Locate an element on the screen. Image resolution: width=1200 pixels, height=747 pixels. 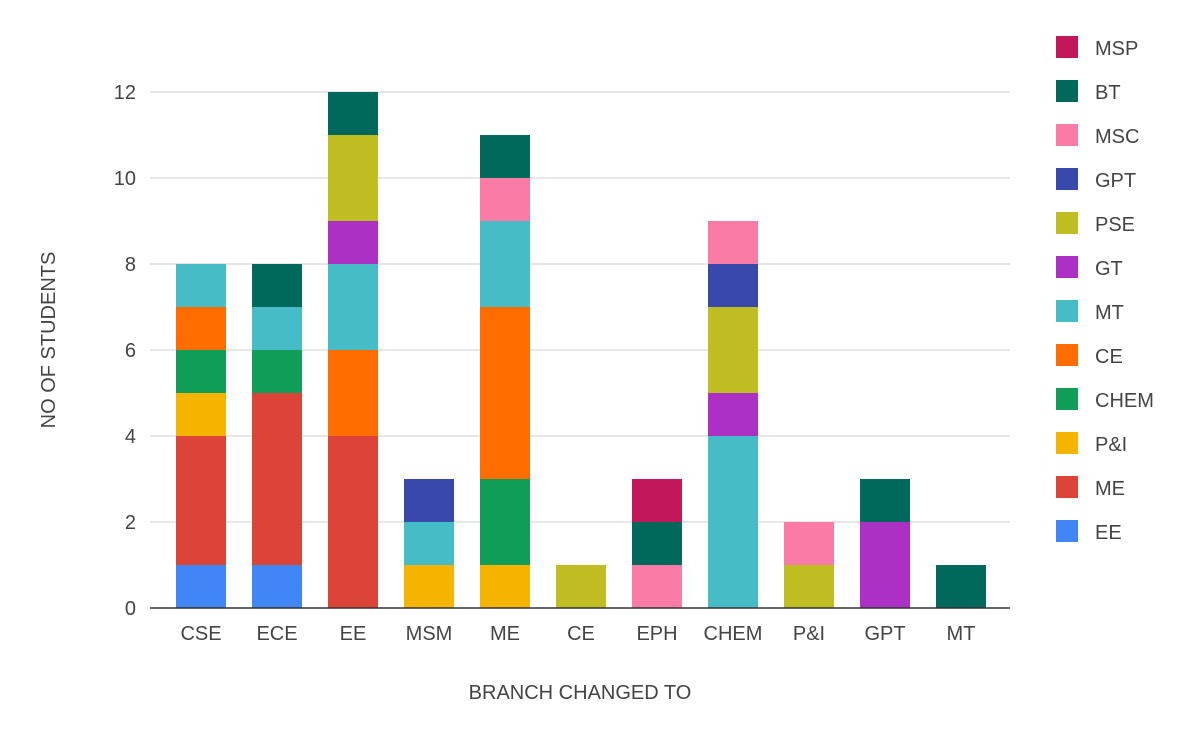
bar-segment-ME-MSC is located at coordinates (505, 199).